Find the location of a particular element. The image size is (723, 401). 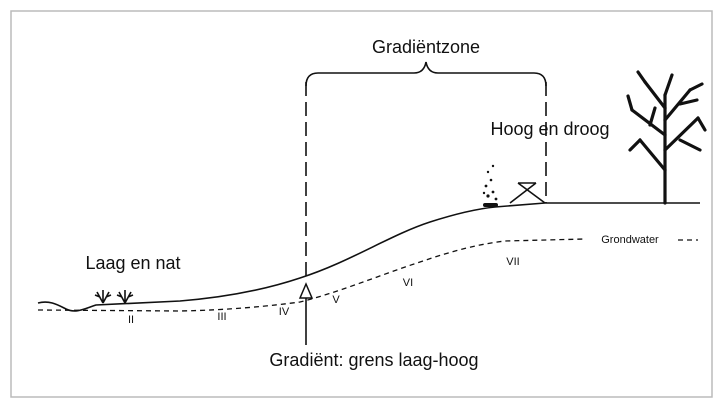

grass is located at coordinates (114, 297).